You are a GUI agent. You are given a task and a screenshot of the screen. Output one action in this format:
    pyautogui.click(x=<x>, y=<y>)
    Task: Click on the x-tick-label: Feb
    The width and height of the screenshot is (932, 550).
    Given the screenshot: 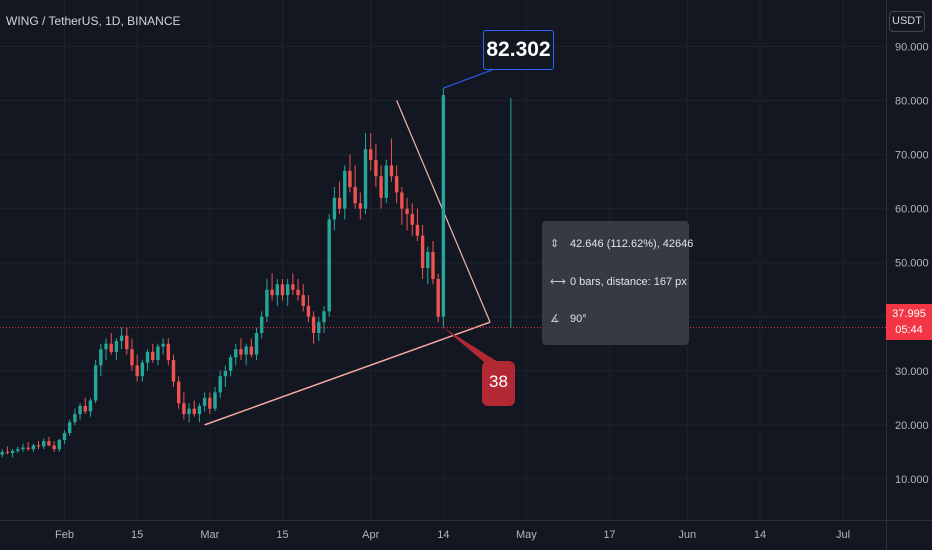 What is the action you would take?
    pyautogui.click(x=64, y=535)
    